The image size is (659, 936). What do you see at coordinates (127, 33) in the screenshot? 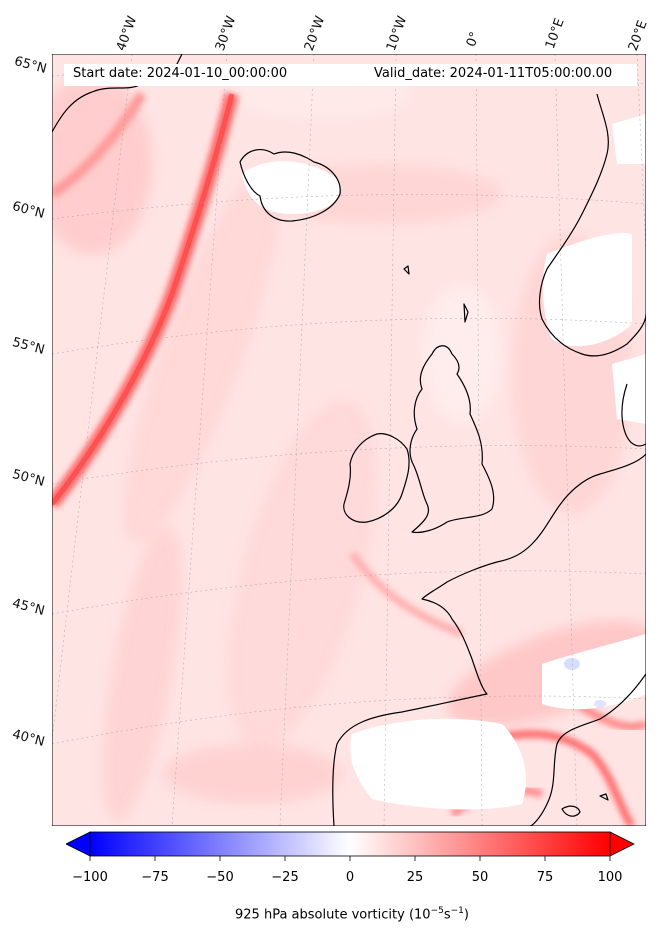
I see `lon-label-40w: 40°W` at bounding box center [127, 33].